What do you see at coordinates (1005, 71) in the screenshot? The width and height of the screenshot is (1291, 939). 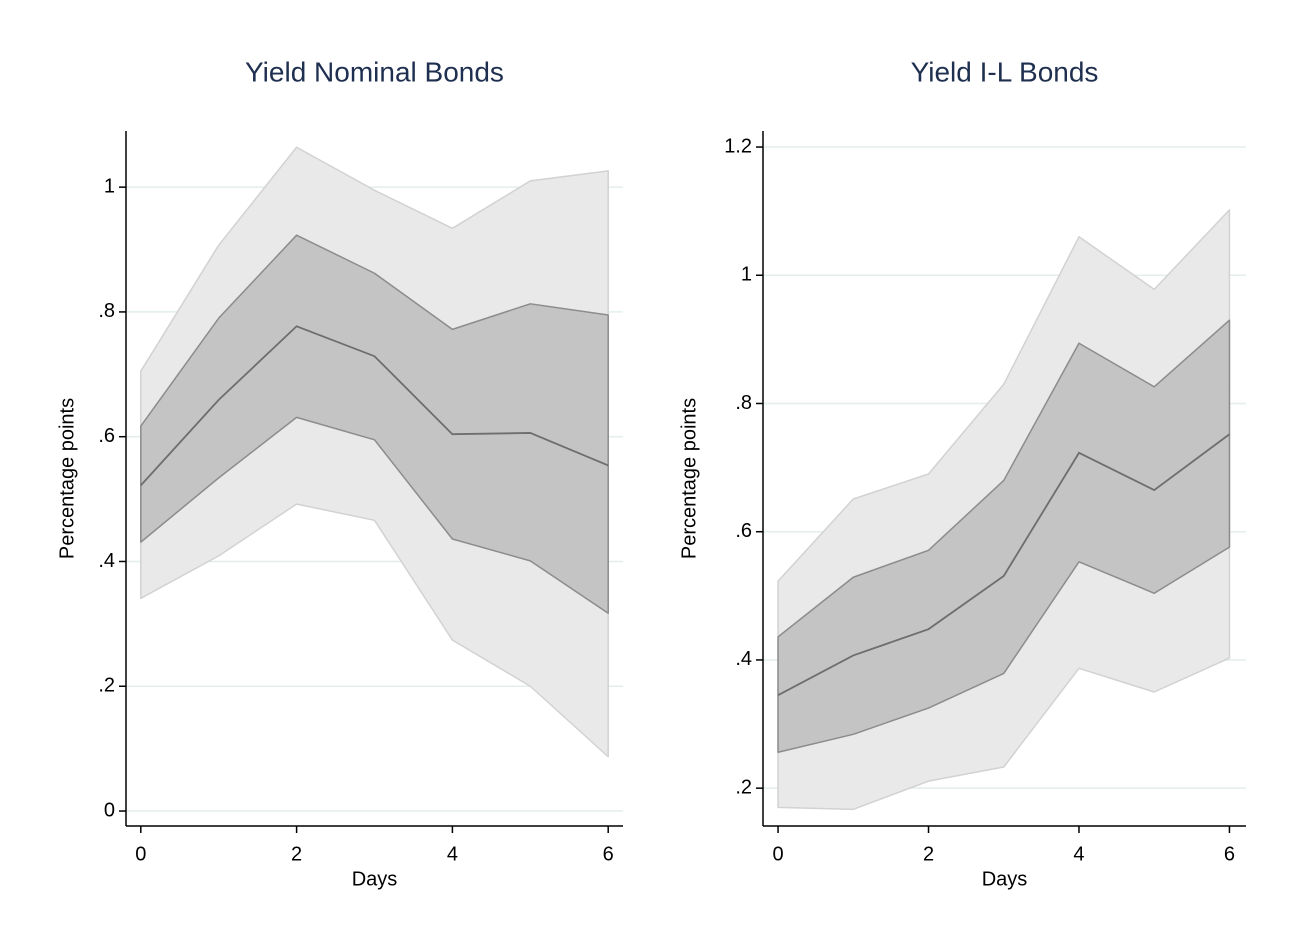 I see `chart-title: Yield I-L Bonds` at bounding box center [1005, 71].